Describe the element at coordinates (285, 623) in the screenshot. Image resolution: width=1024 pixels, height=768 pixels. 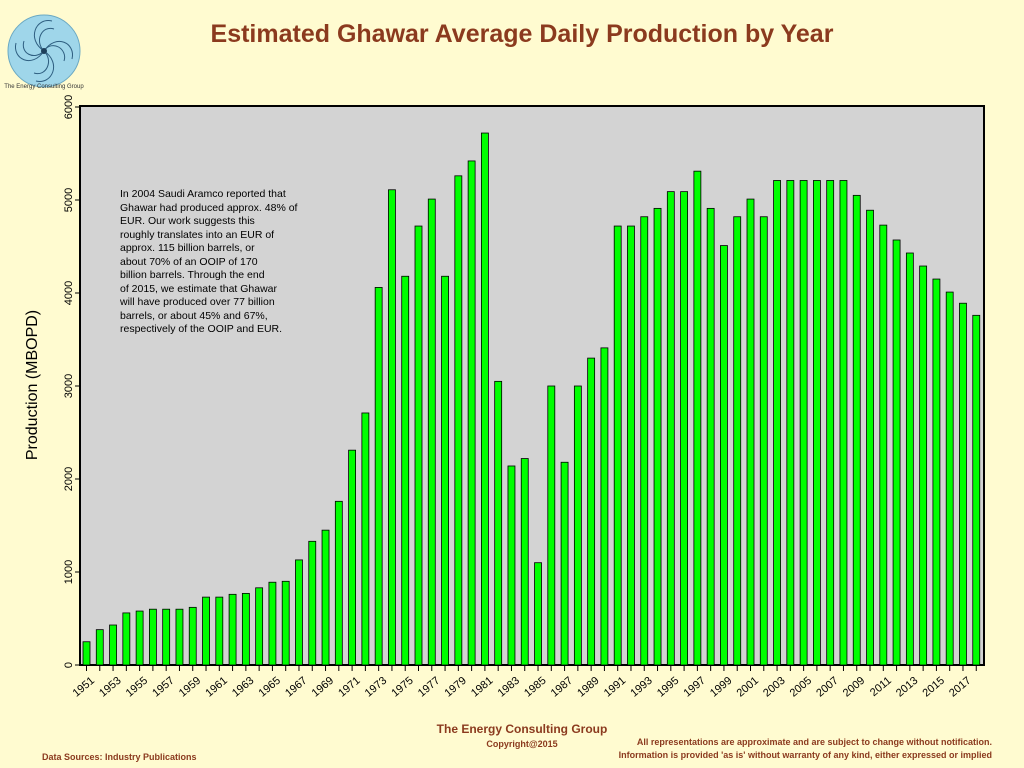
I see `bar-1966` at that location.